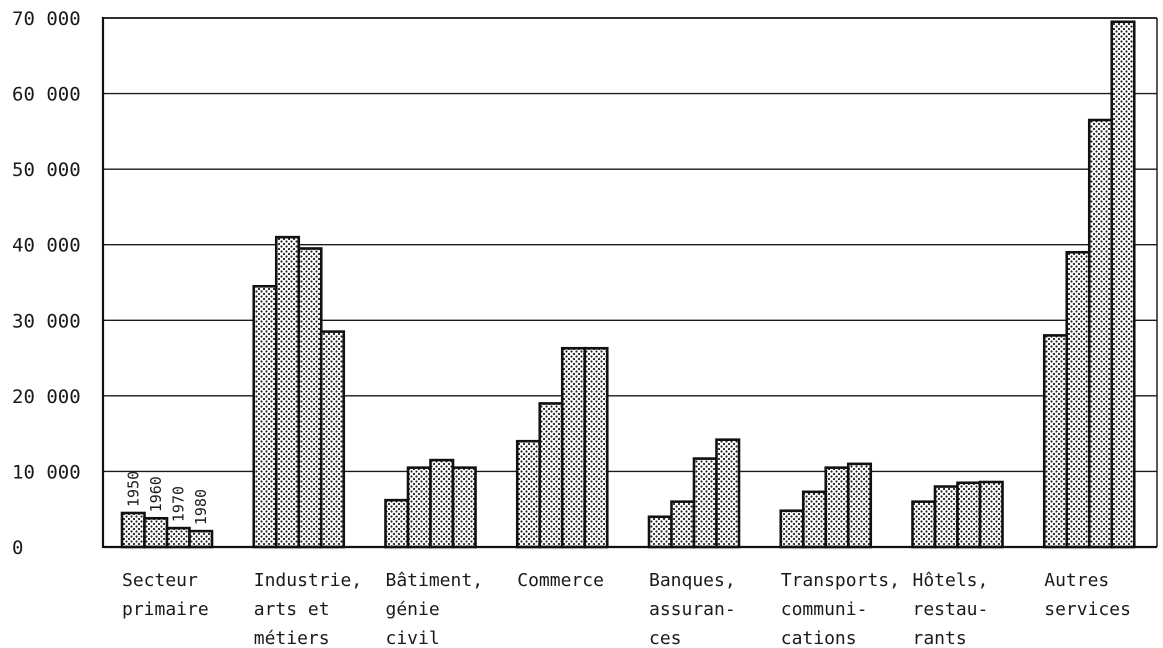 Image resolution: width=1163 pixels, height=648 pixels. I want to click on x-category-label: génie, so click(413, 609).